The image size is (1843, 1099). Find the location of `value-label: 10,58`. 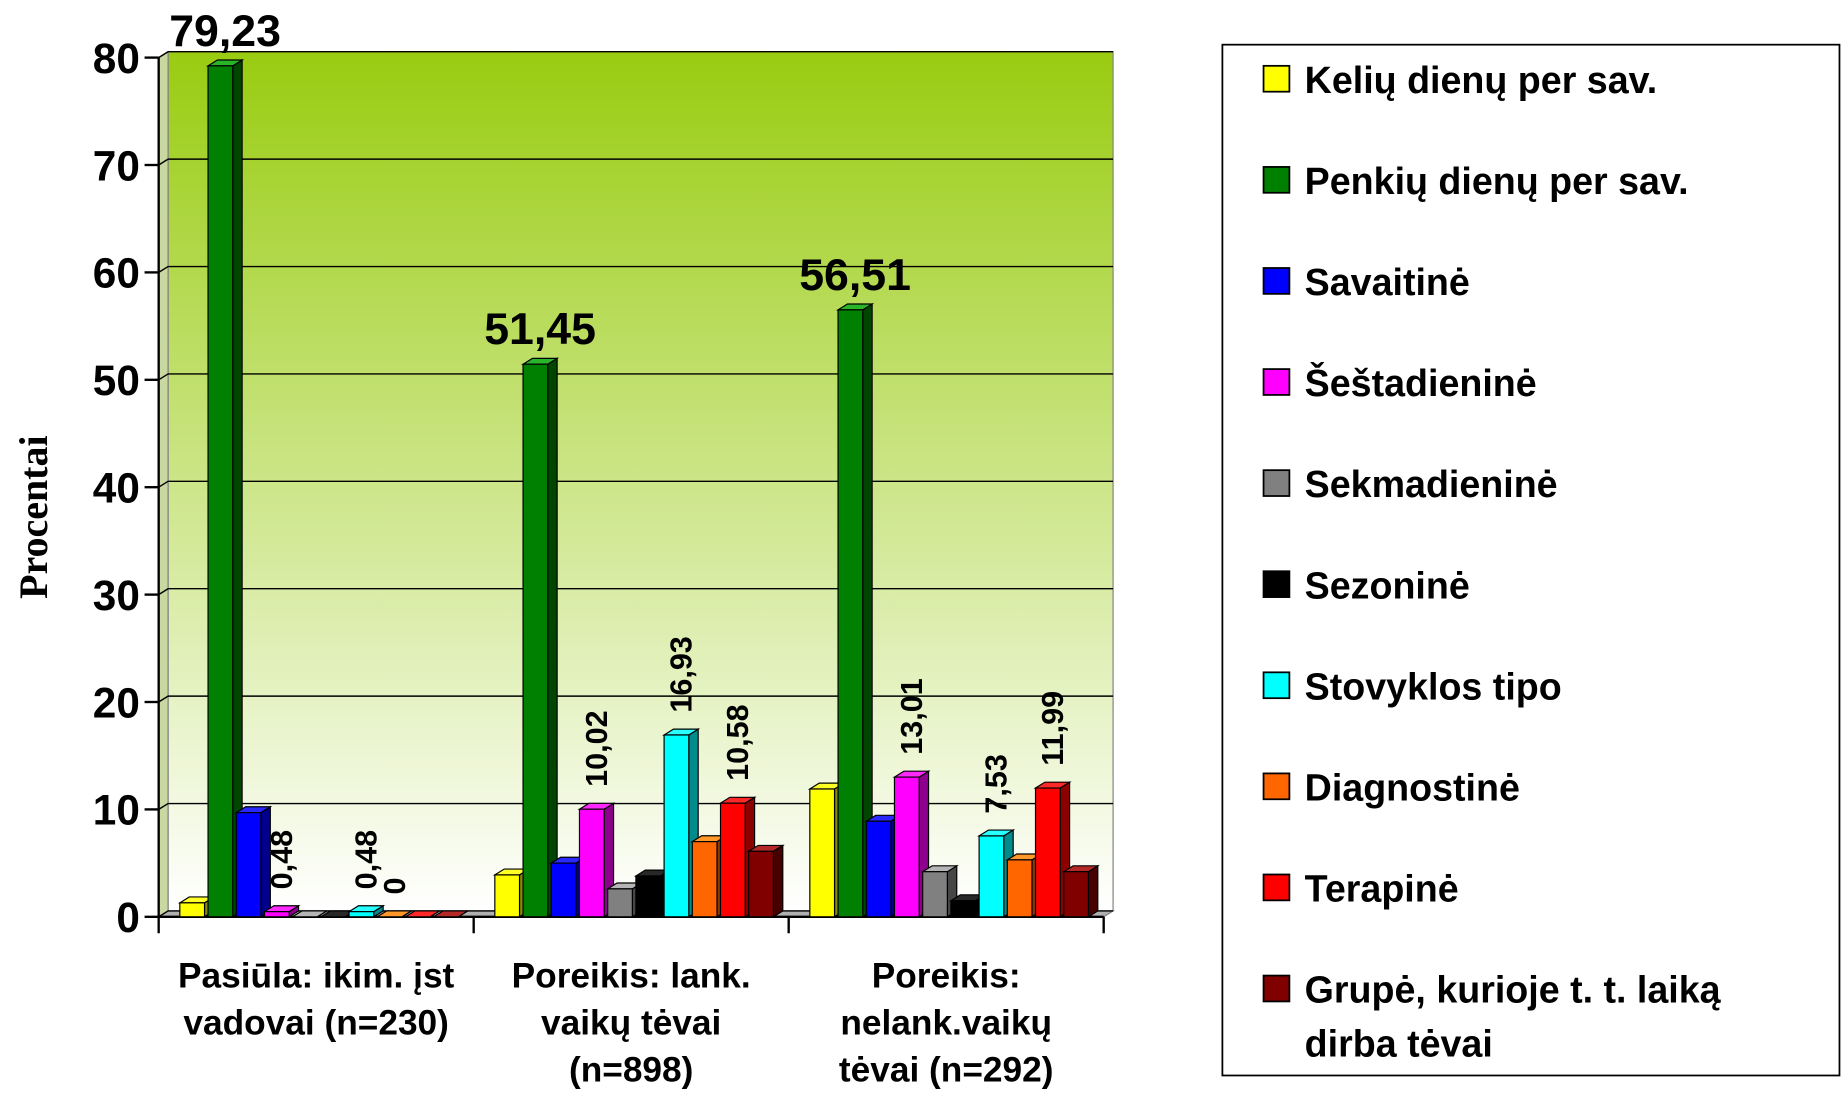

value-label: 10,58 is located at coordinates (738, 742).